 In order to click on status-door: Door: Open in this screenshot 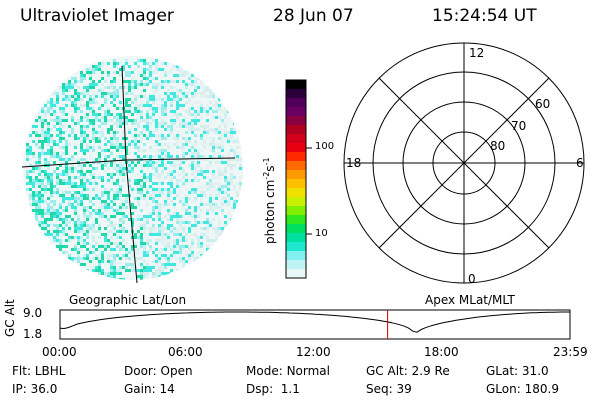, I will do `click(158, 371)`.